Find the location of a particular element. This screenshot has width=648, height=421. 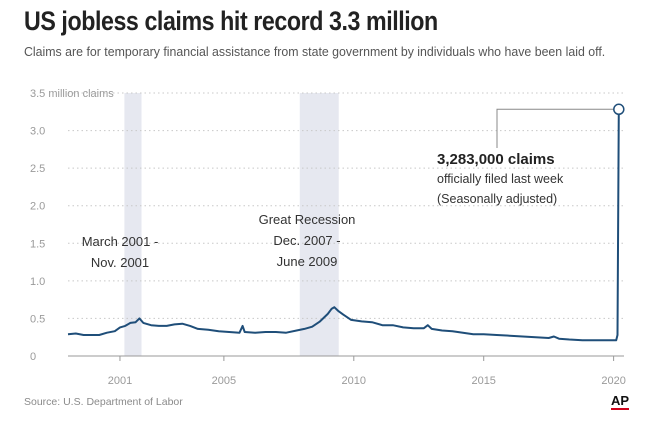

peak-marker is located at coordinates (619, 109).